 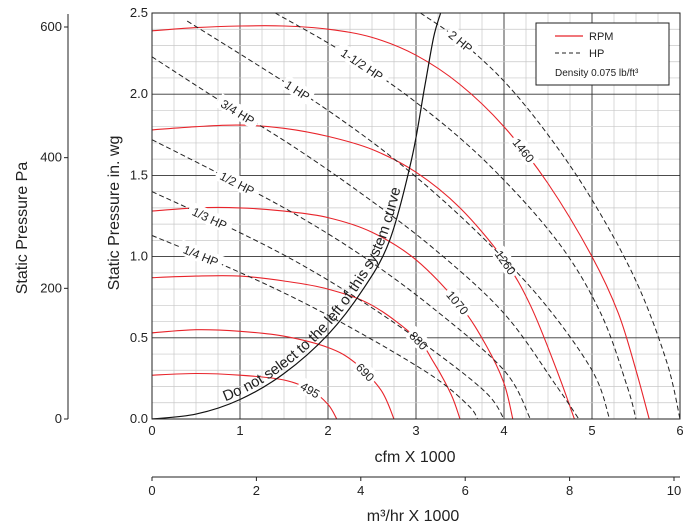 I want to click on x-tick-label: 0, so click(x=151, y=430).